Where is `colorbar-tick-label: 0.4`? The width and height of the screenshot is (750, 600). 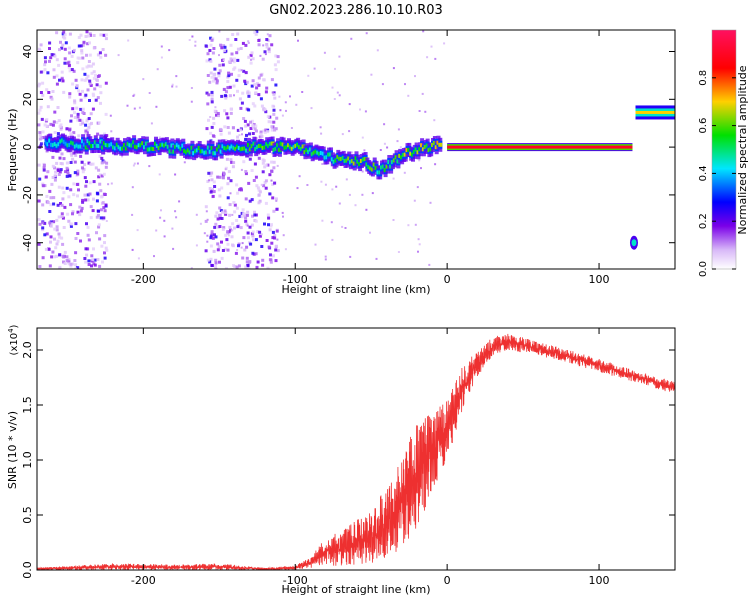 colorbar-tick-label: 0.4 is located at coordinates (703, 173).